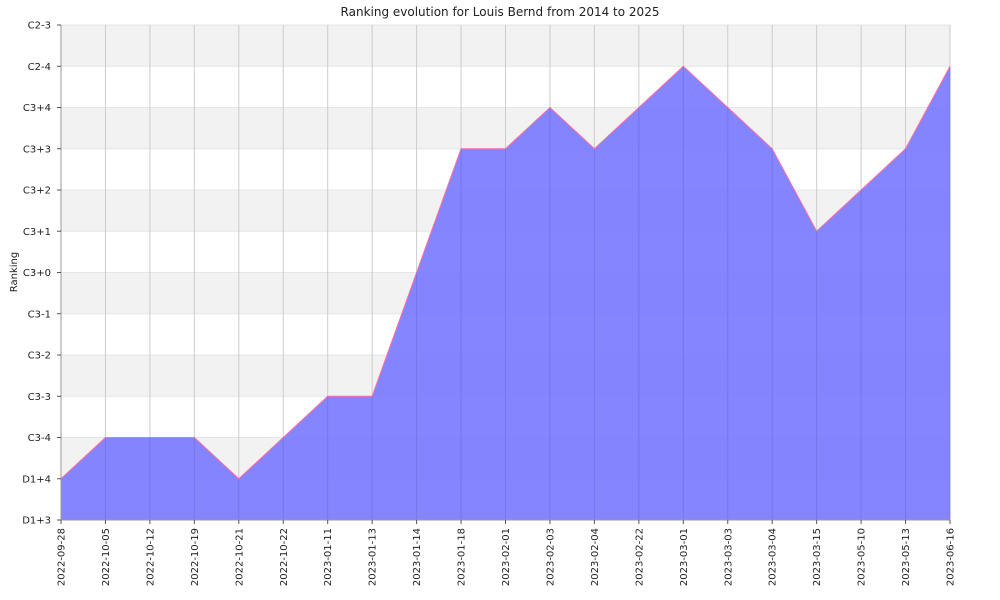 Image resolution: width=1000 pixels, height=600 pixels. What do you see at coordinates (36, 521) in the screenshot?
I see `y-tick-label: D1+3` at bounding box center [36, 521].